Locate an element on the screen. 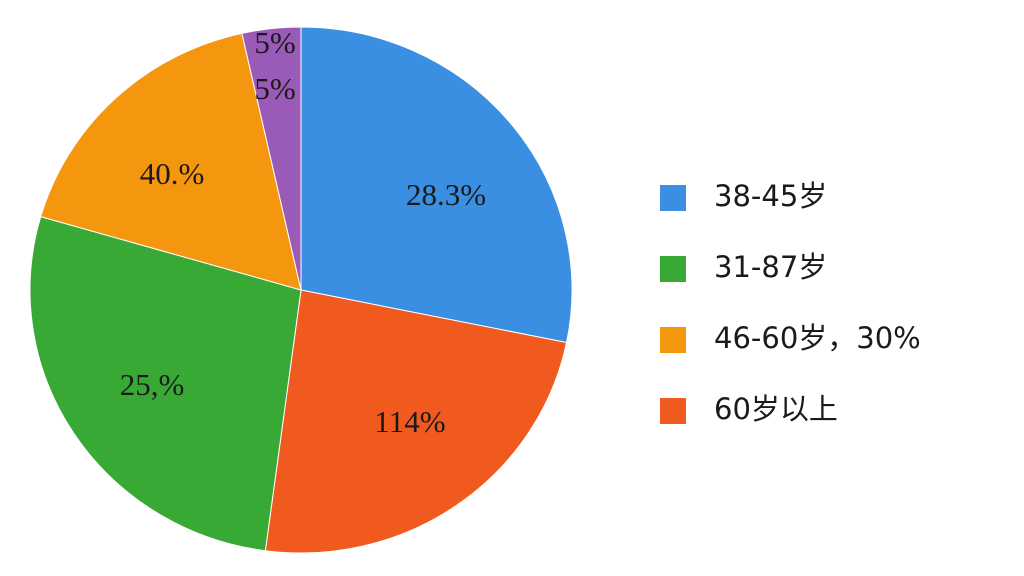  slice-label: 25,% is located at coordinates (152, 384).